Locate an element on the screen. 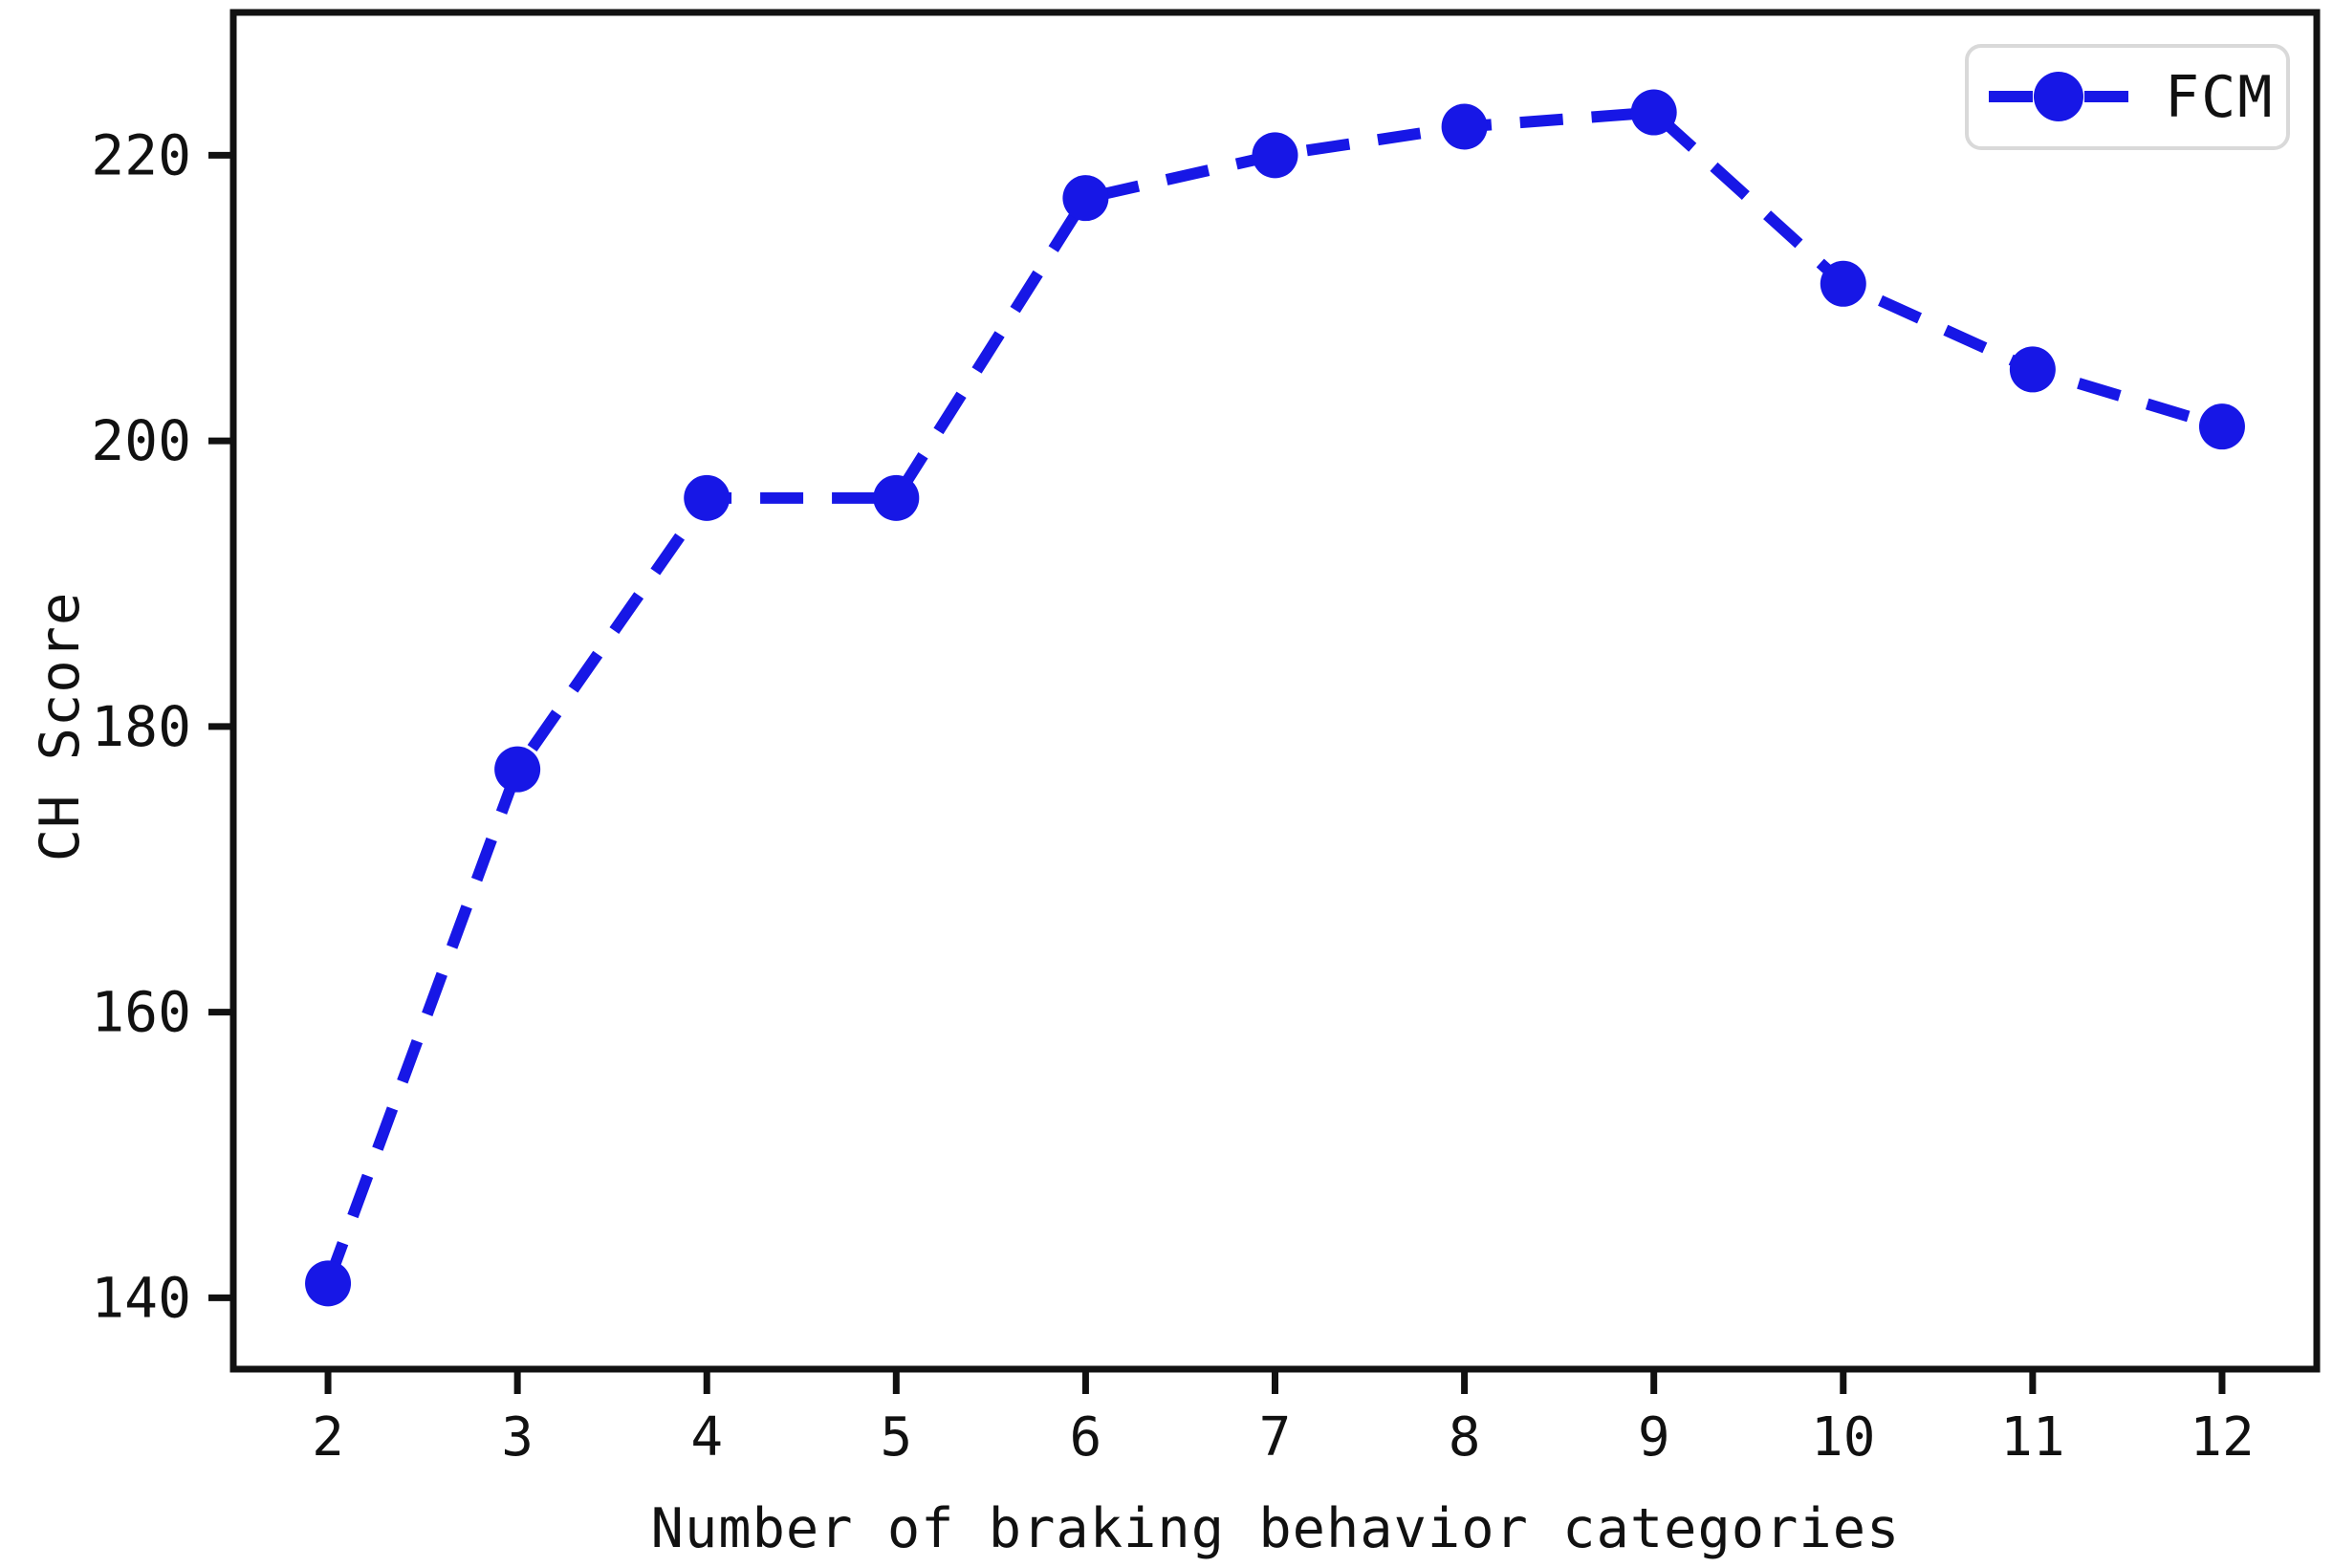  x-tick-label: 6 is located at coordinates (1086, 1437).